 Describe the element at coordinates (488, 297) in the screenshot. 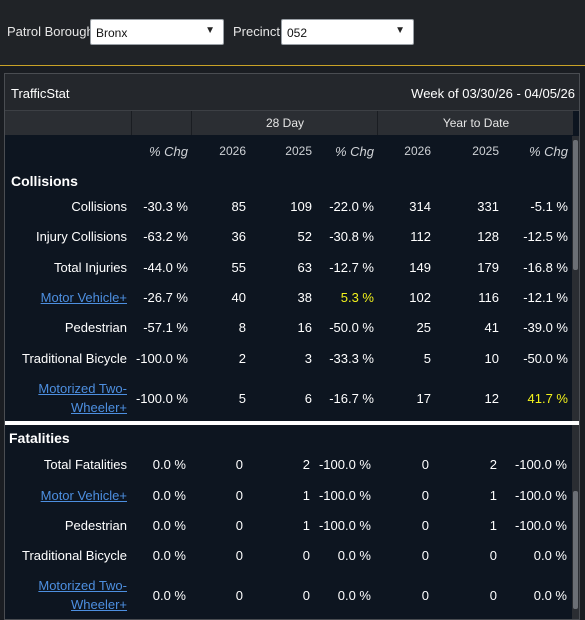

I see `ytd-2025: 116` at that location.